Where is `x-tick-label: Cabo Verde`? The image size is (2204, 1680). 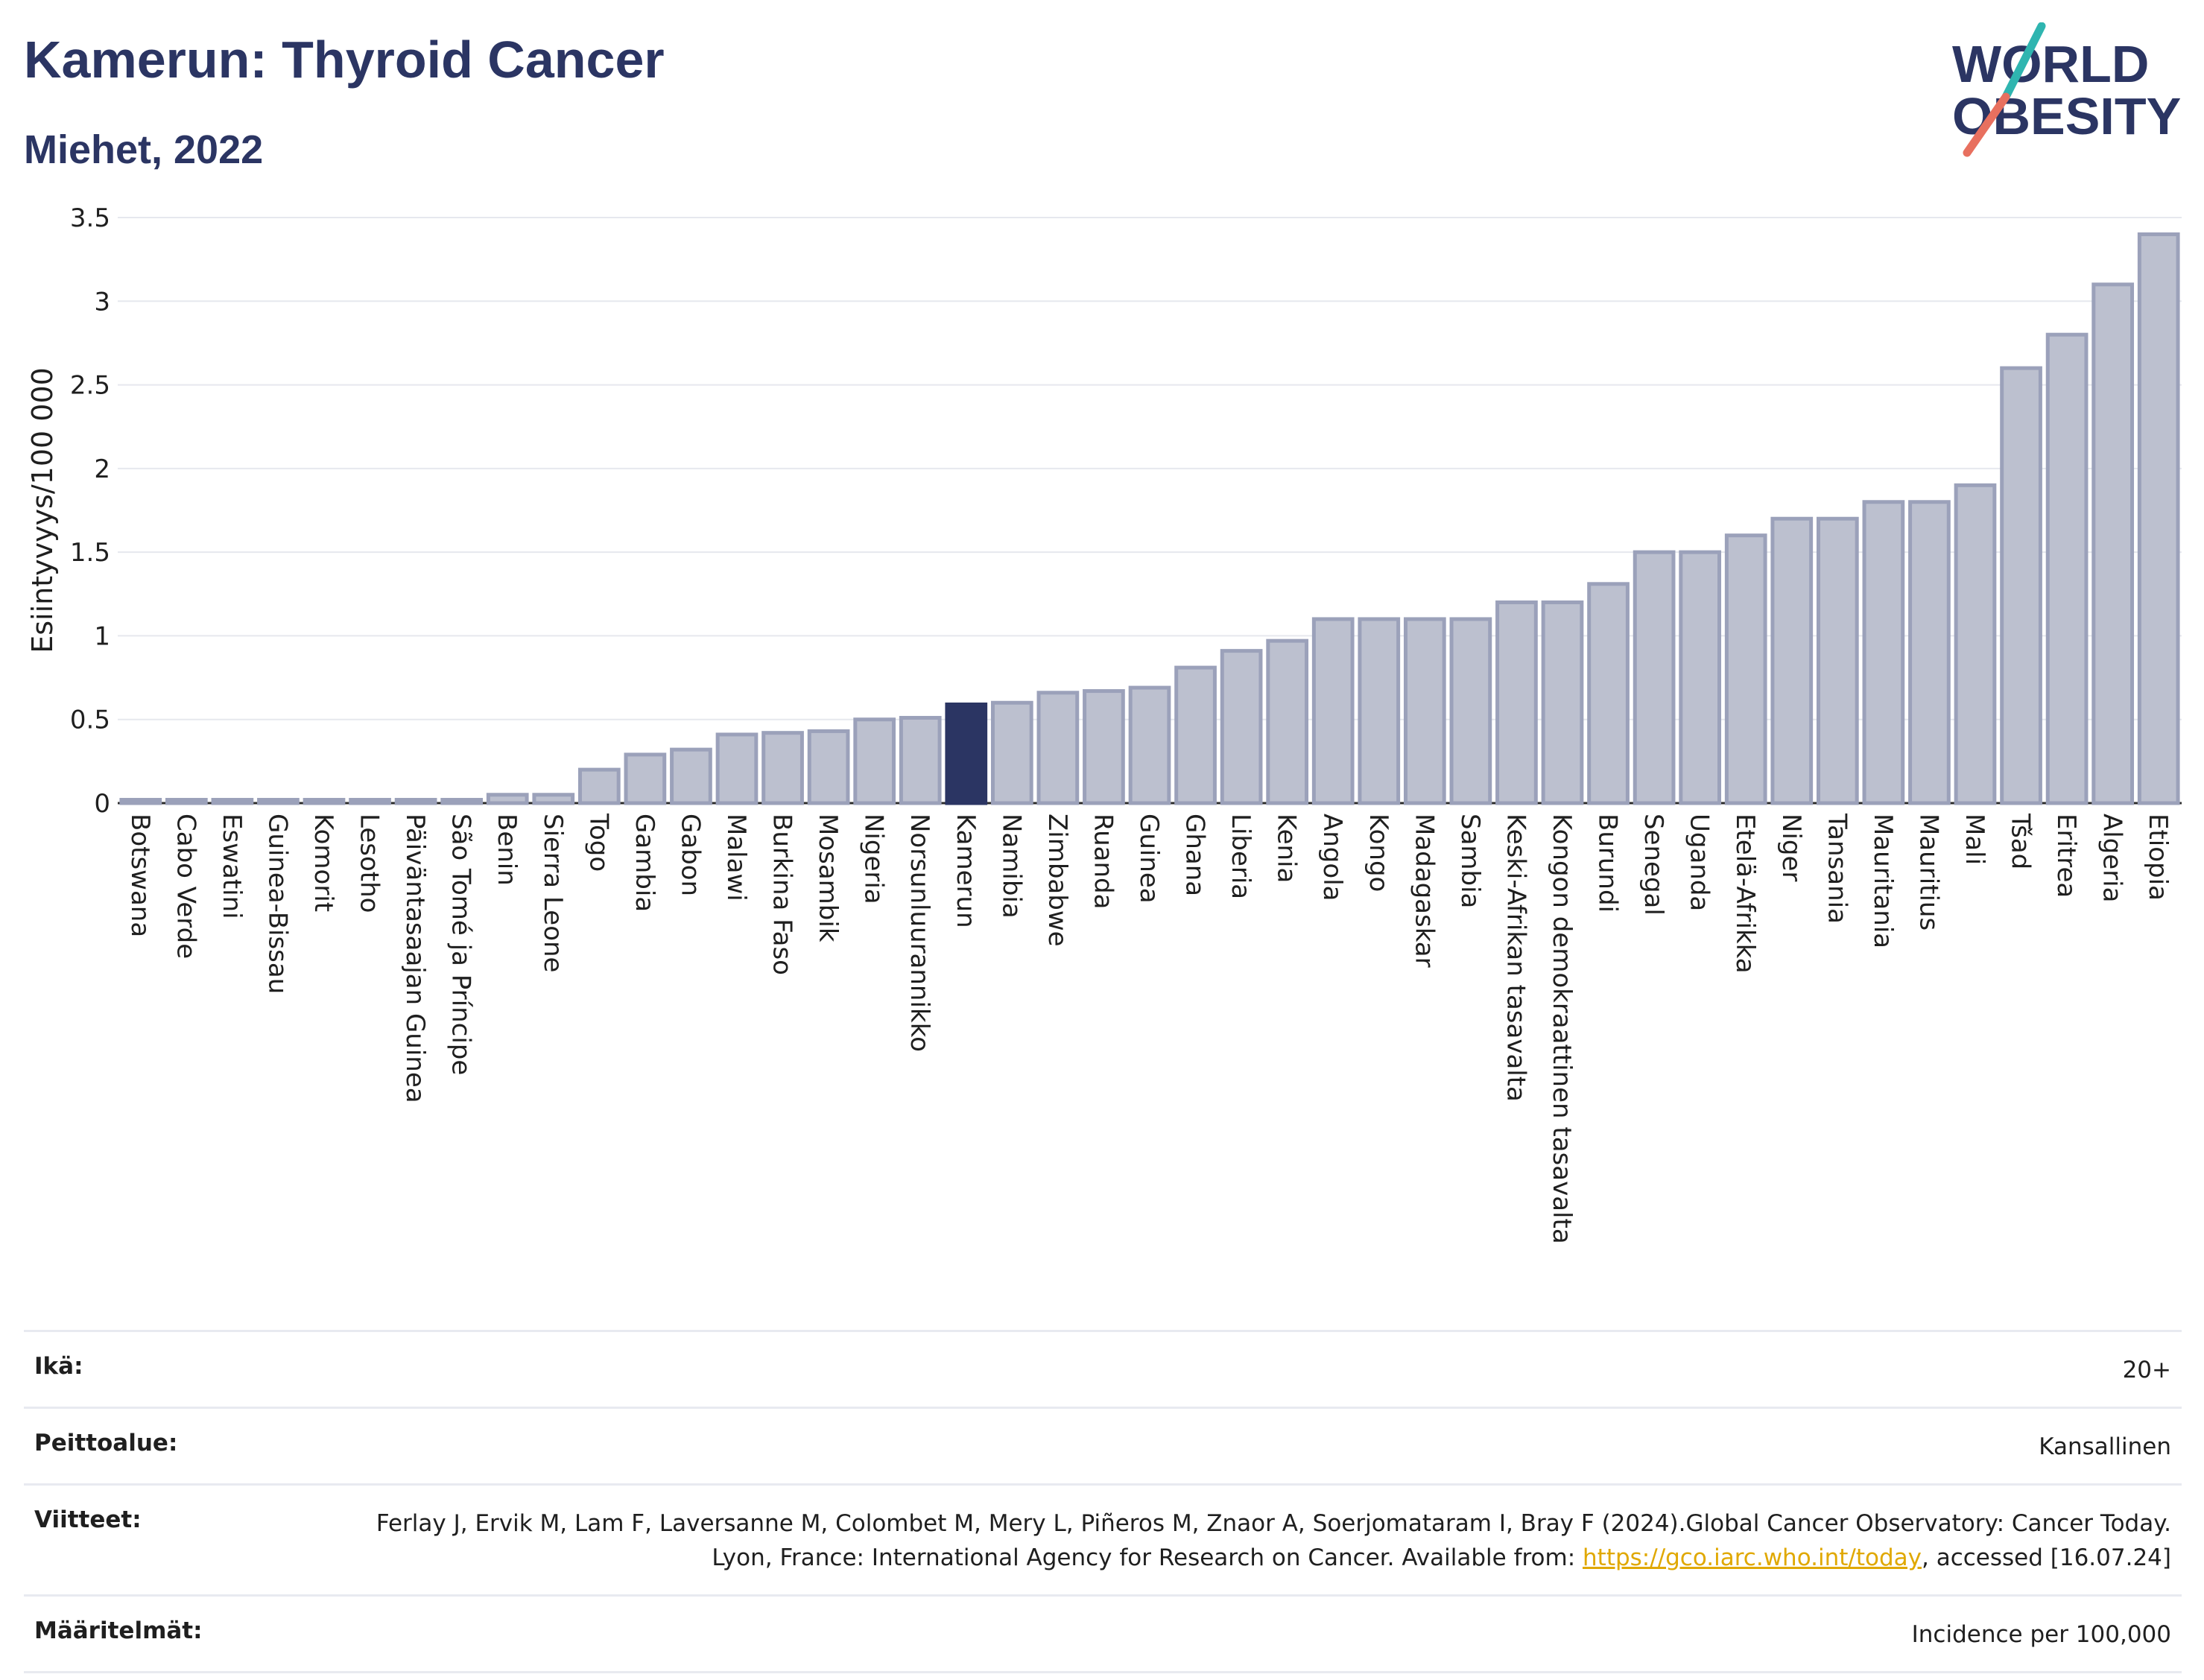 x-tick-label: Cabo Verde is located at coordinates (185, 886).